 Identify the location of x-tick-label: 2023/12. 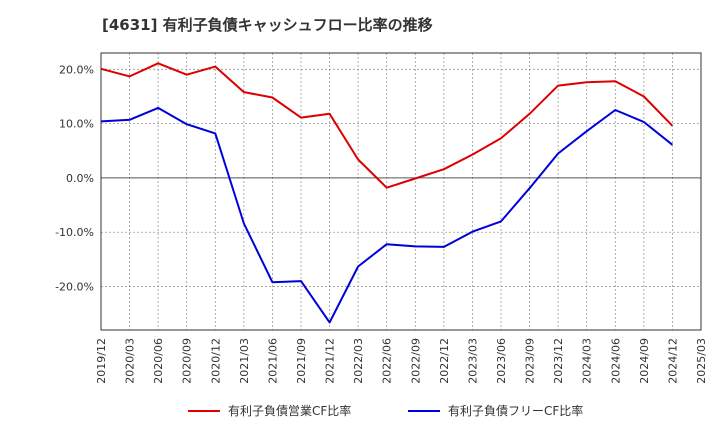
(558, 361).